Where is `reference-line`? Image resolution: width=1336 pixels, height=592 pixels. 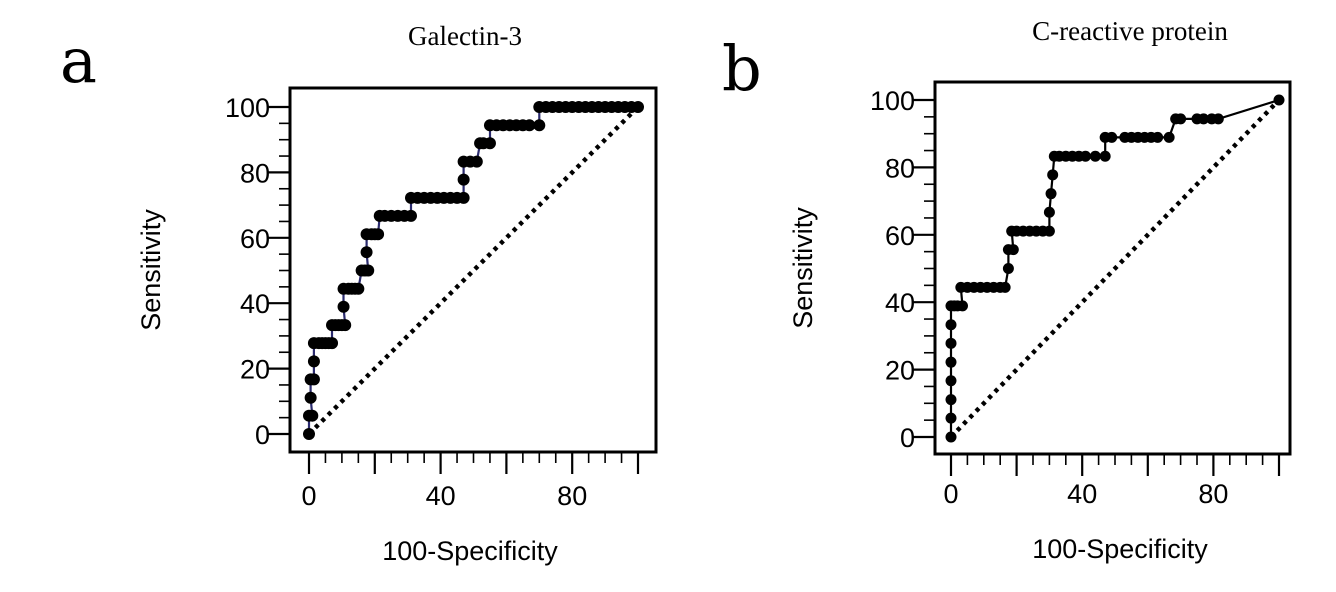 reference-line is located at coordinates (1115, 268).